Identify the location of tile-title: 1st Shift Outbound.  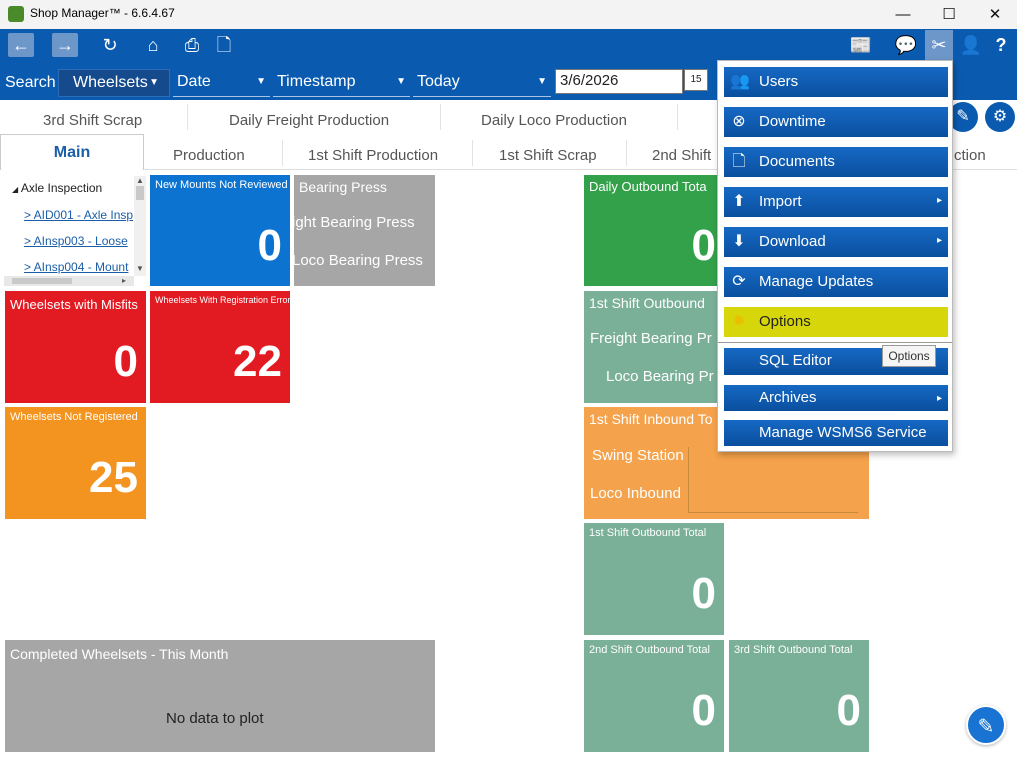
(647, 303).